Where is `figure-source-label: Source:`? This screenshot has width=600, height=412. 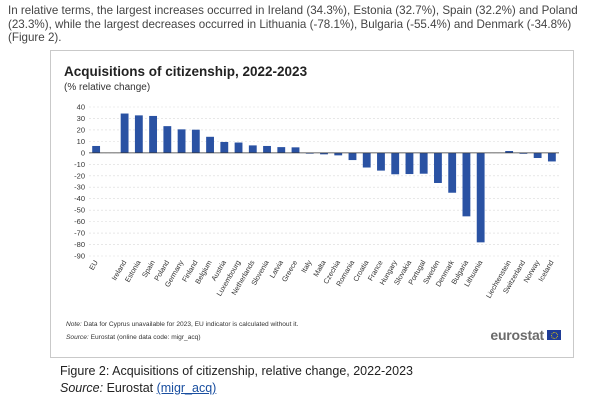 figure-source-label: Source: is located at coordinates (82, 388).